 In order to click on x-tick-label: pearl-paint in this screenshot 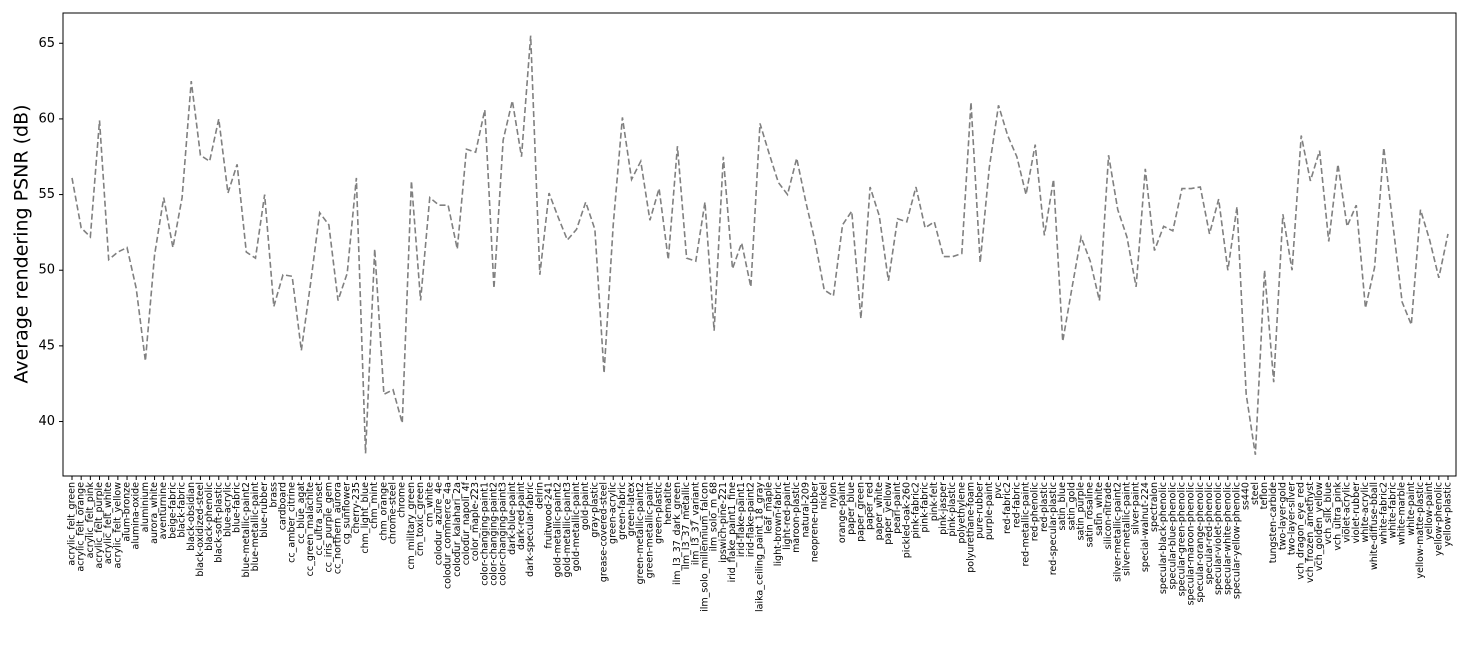, I will do `click(897, 508)`.